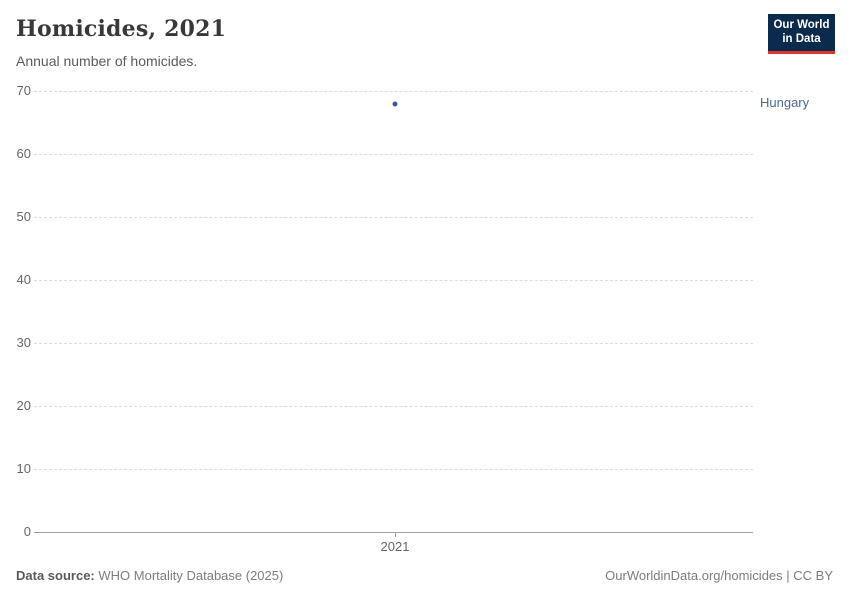 The height and width of the screenshot is (600, 850). I want to click on x-axis-line, so click(393, 532).